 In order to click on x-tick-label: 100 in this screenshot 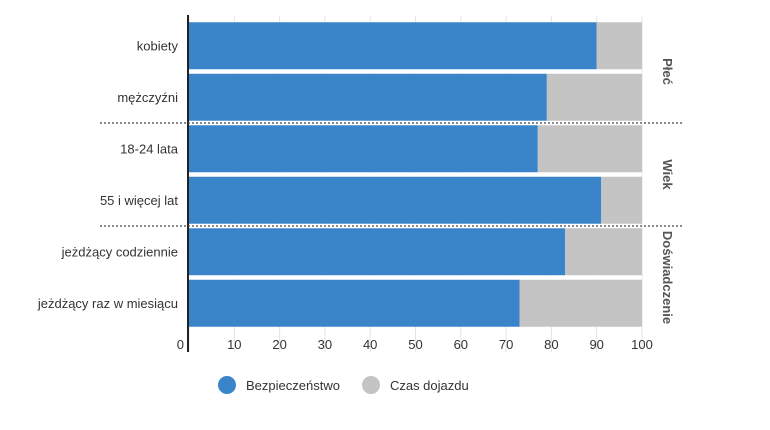, I will do `click(642, 344)`.